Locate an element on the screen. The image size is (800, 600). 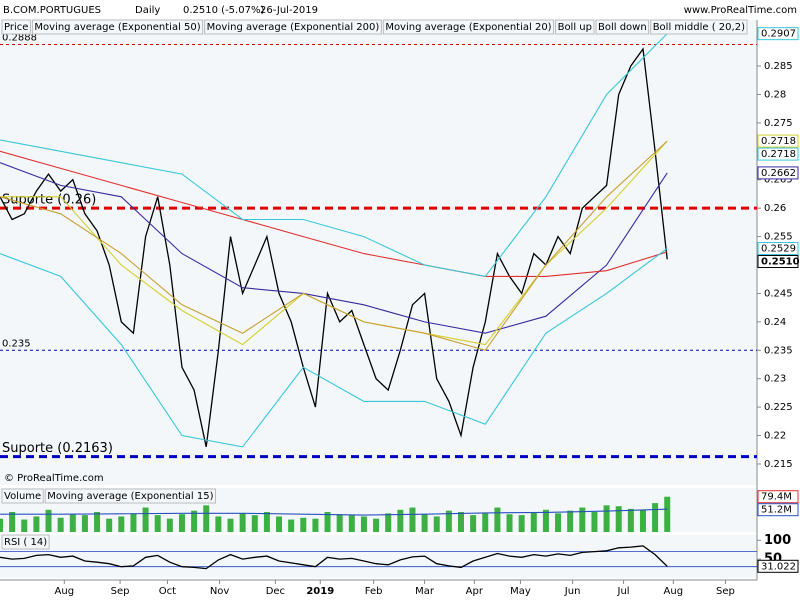
x-tick-label: Sep is located at coordinates (120, 591).